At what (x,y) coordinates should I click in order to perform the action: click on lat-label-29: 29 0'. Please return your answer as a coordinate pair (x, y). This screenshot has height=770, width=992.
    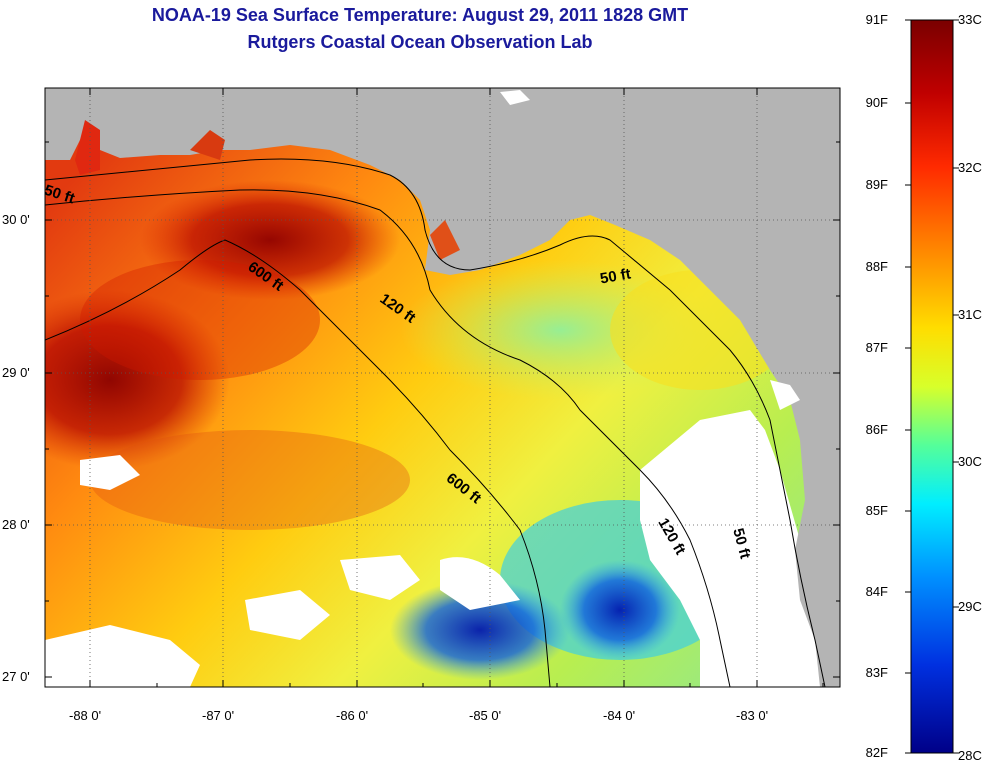
    Looking at the image, I should click on (16, 372).